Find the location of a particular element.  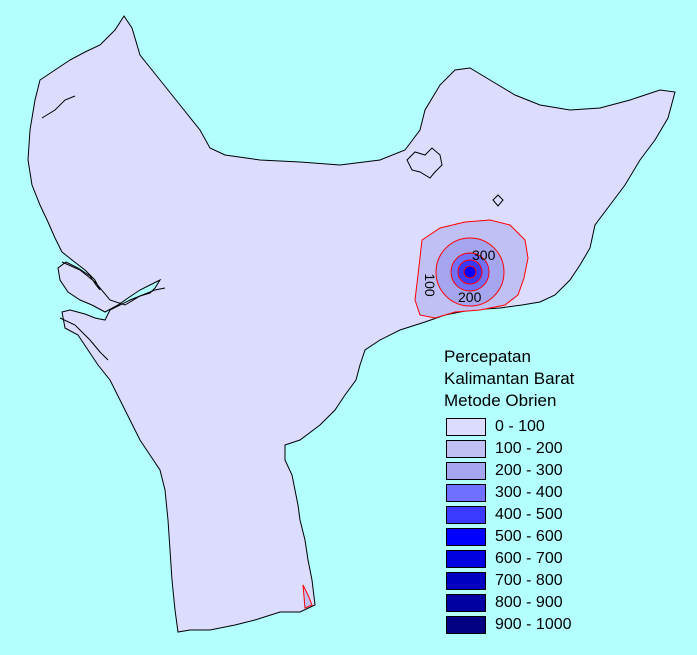

legend-row: 300 - 400 is located at coordinates (509, 493).